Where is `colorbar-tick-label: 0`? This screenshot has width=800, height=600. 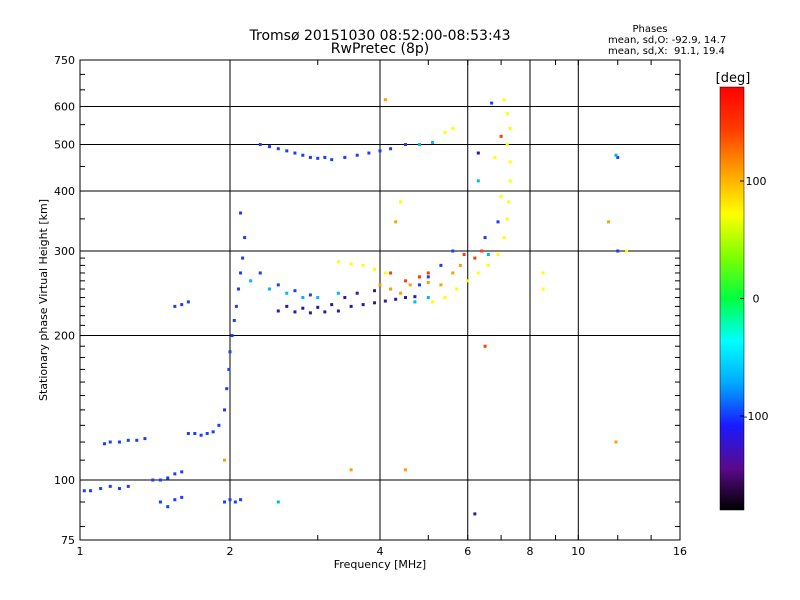 colorbar-tick-label: 0 is located at coordinates (756, 299).